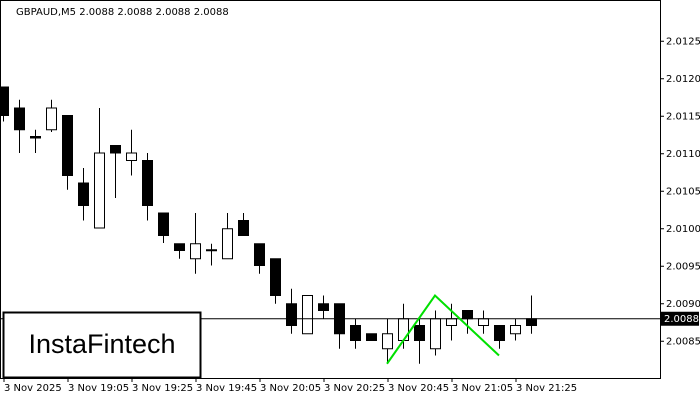 Image resolution: width=700 pixels, height=400 pixels. I want to click on x-tick-label: 3 Nov 21:05, so click(482, 388).